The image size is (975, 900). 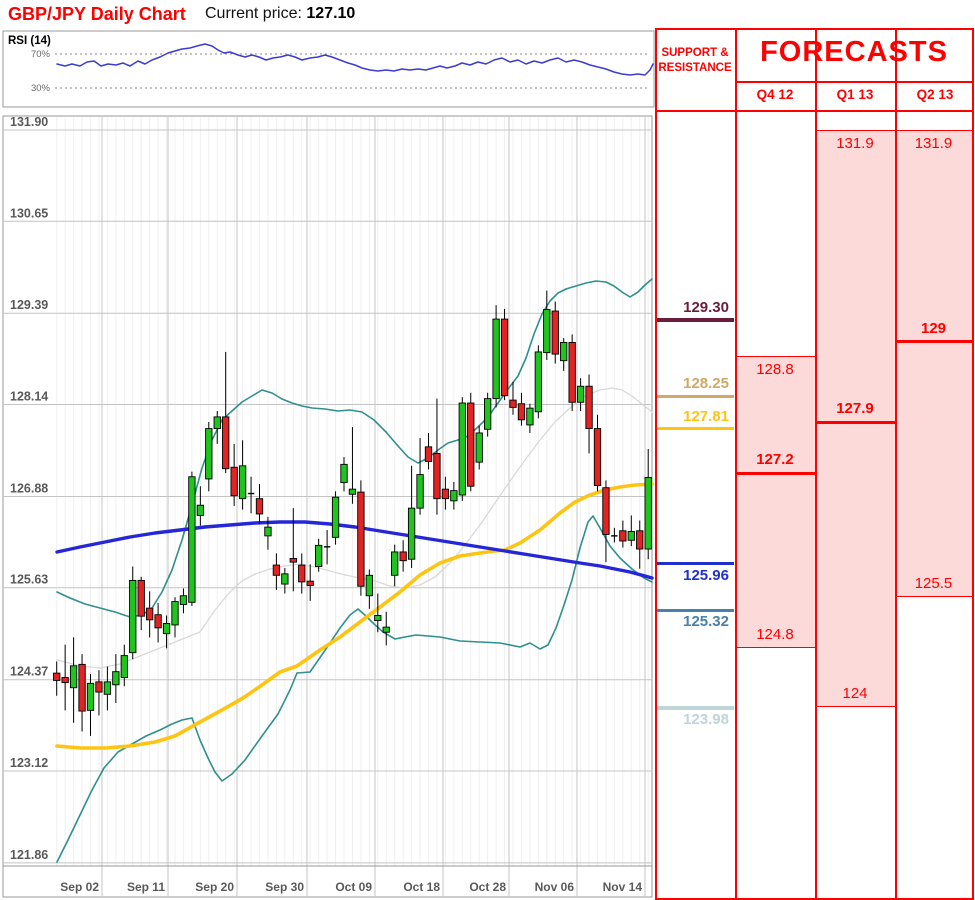 What do you see at coordinates (29, 122) in the screenshot?
I see `y-axis-label: 131.90` at bounding box center [29, 122].